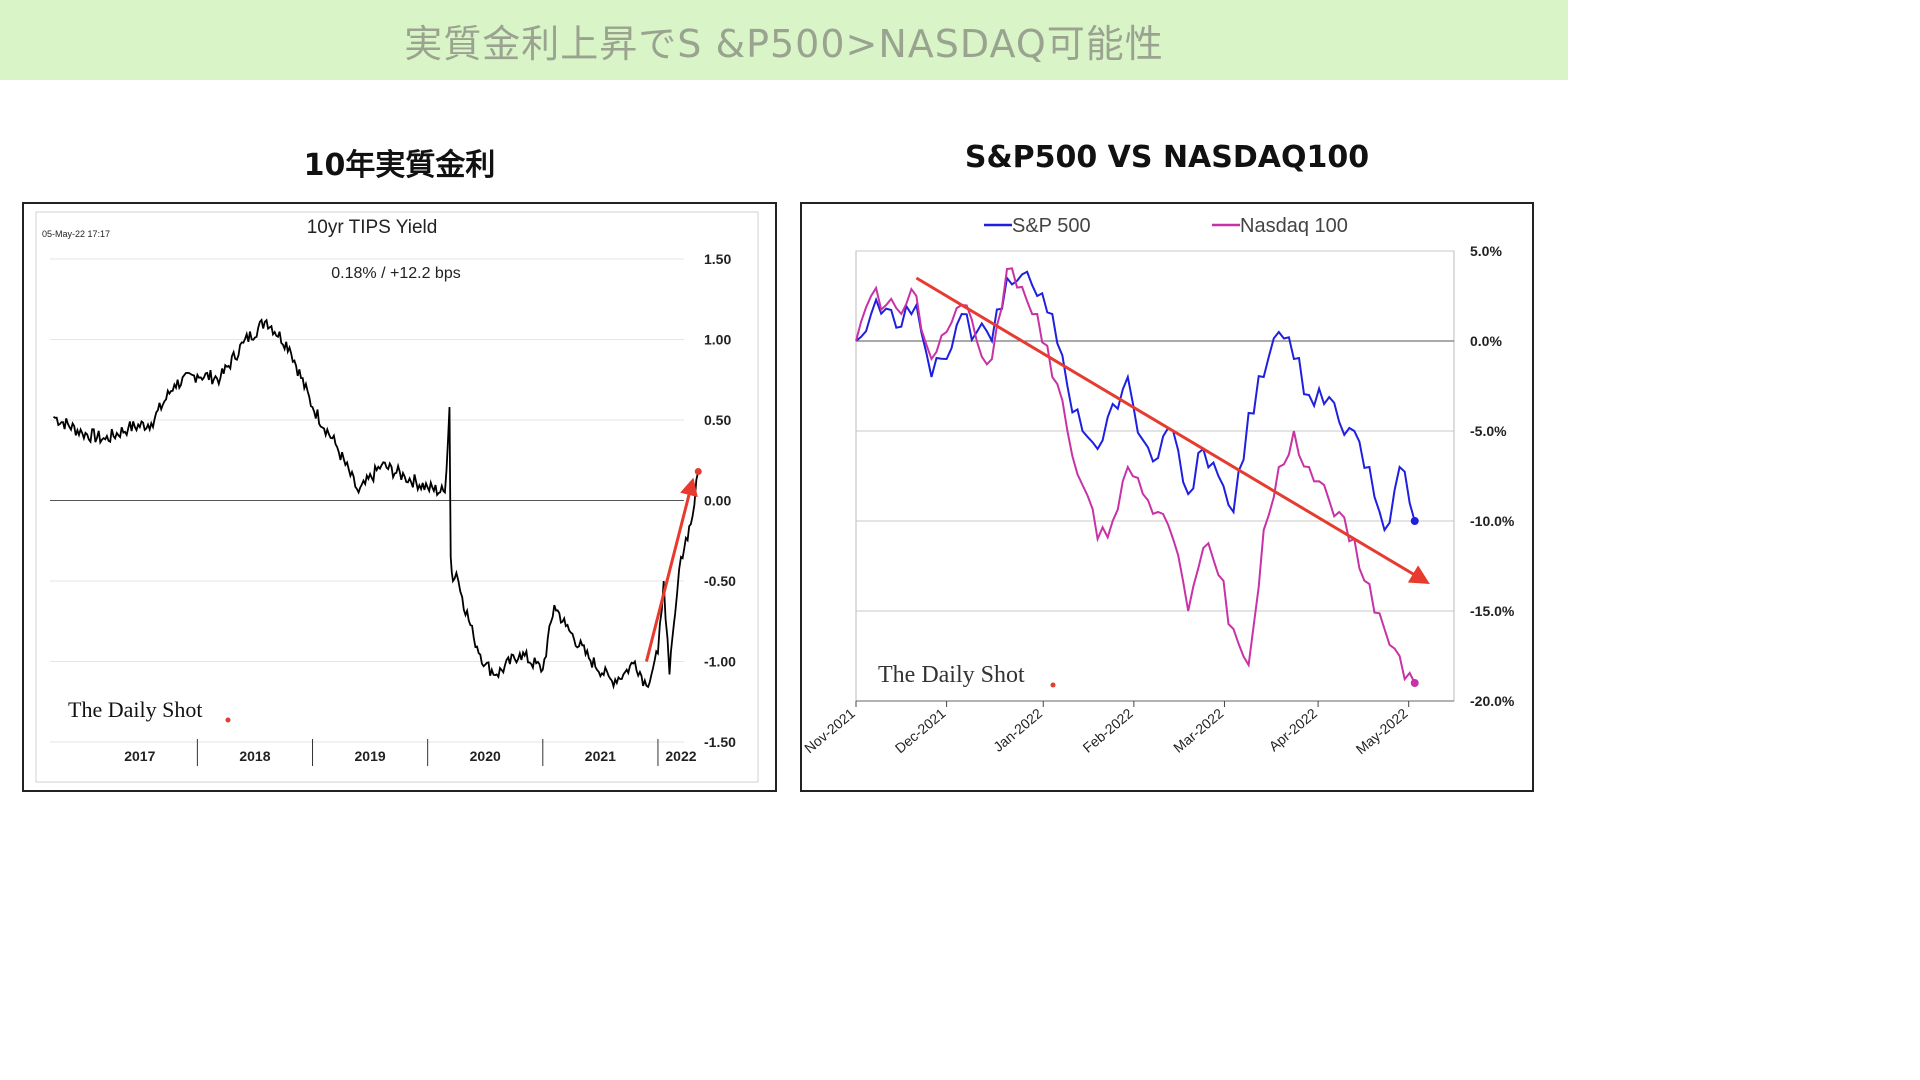  Describe the element at coordinates (1294, 226) in the screenshot. I see `legend-label: Nasdaq 100` at that location.